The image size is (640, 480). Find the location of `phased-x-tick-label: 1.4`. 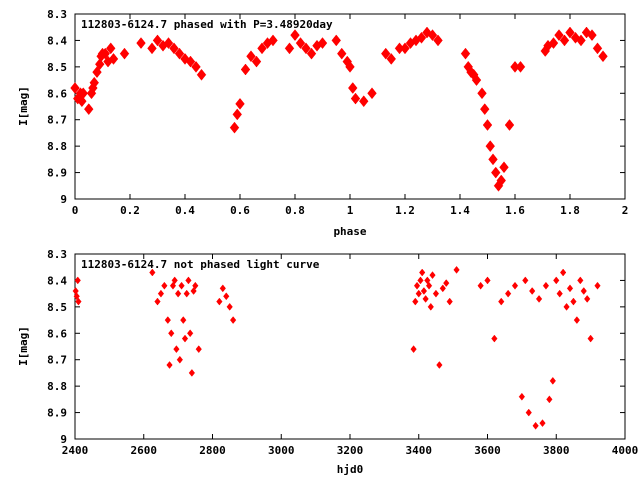

phased-x-tick-label: 1.4 is located at coordinates (460, 210).